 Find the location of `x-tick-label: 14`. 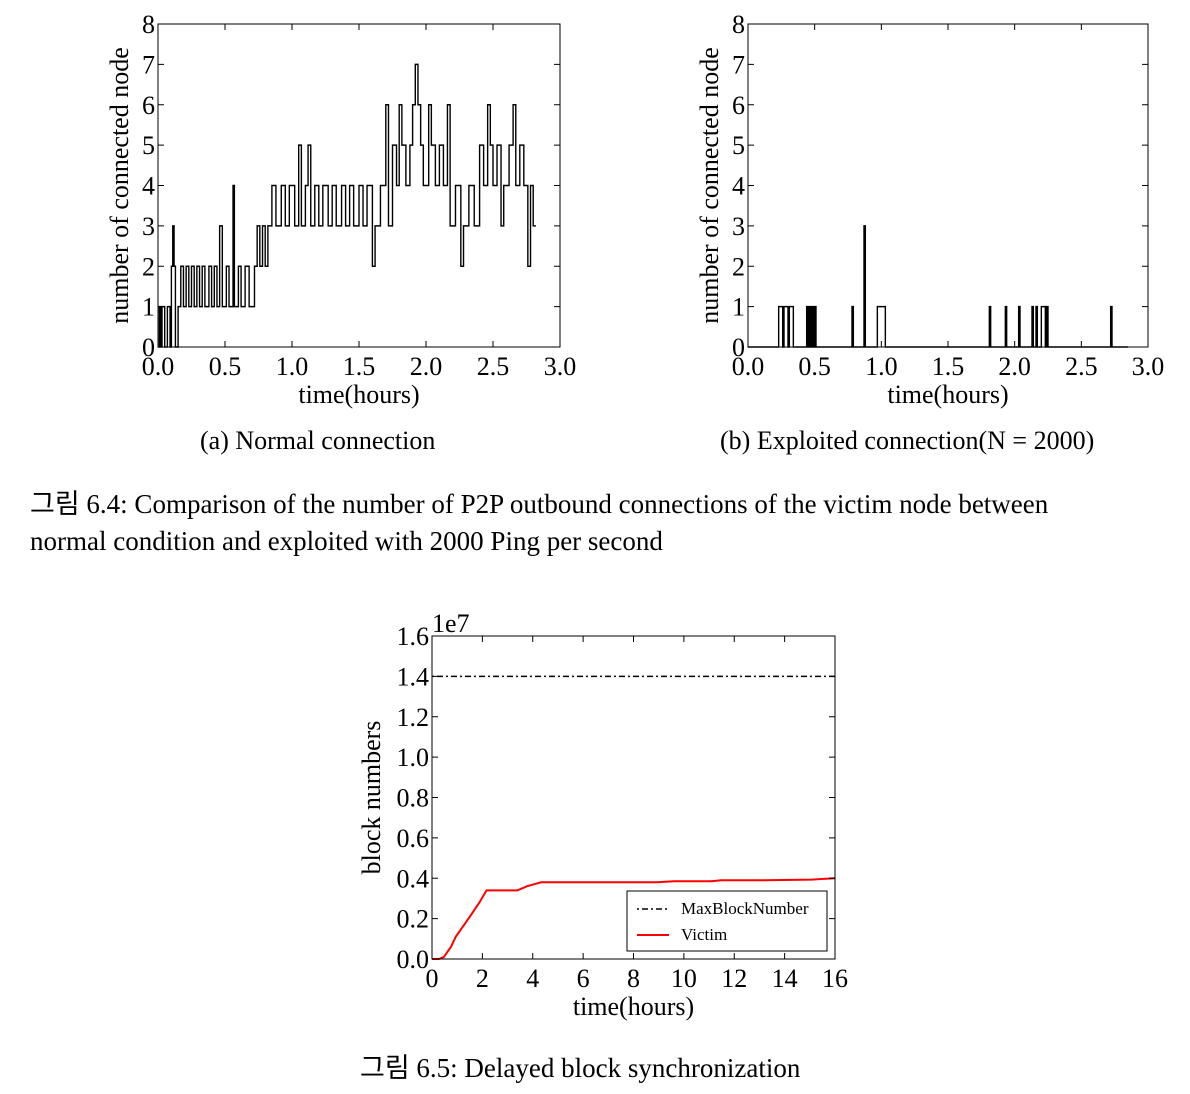

x-tick-label: 14 is located at coordinates (785, 978).